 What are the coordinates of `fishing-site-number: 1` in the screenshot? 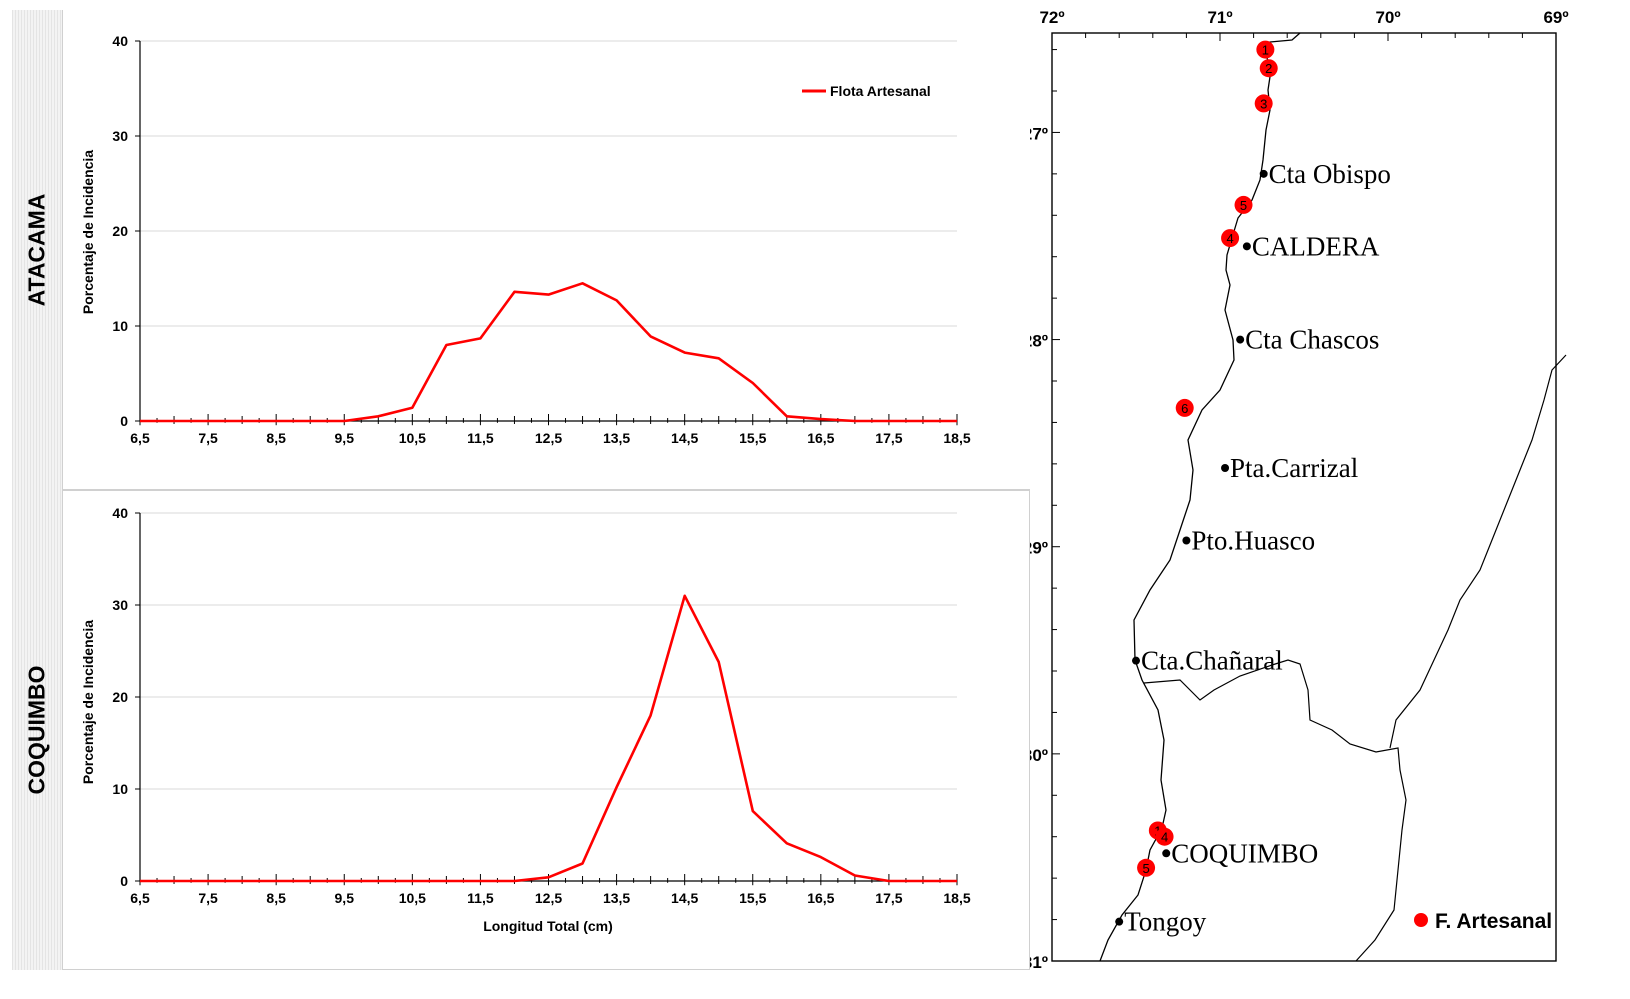 It's located at (1265, 50).